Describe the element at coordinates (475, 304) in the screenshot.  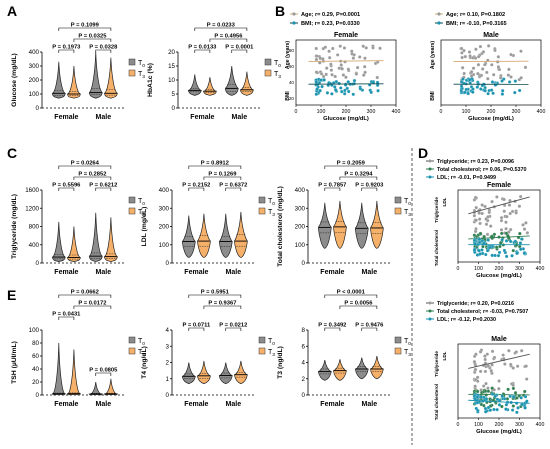
I see `legend-label: Triglyceride; r= 0.20, P=0.0216` at that location.